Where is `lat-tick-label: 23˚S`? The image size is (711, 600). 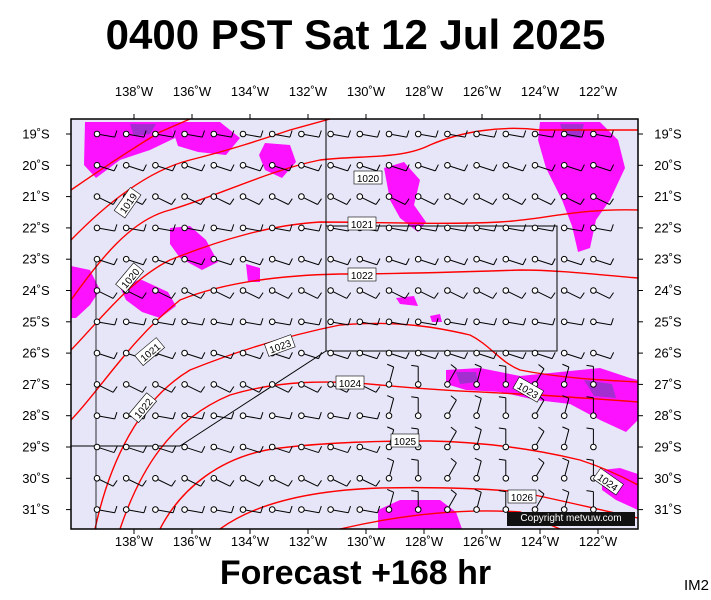
lat-tick-label: 23˚S is located at coordinates (36, 259).